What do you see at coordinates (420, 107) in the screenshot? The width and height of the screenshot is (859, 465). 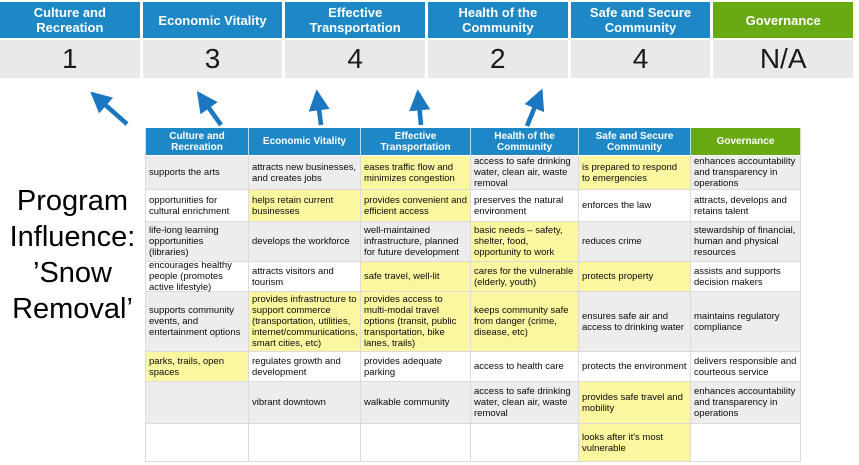 I see `arrow-health-of-the-community-icon` at bounding box center [420, 107].